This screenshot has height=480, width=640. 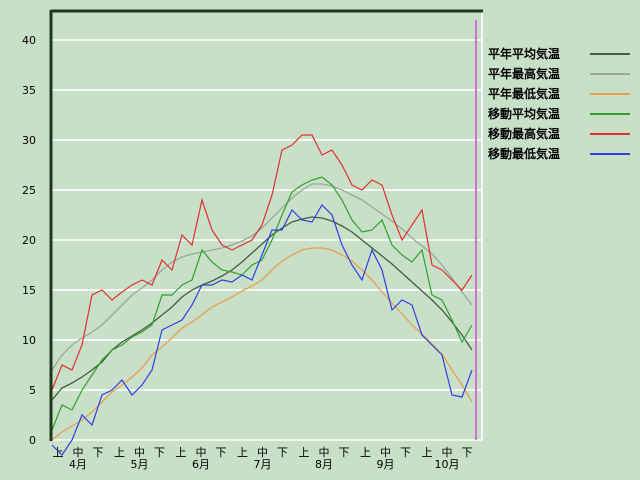 I want to click on month-label: 5月, so click(x=140, y=464).